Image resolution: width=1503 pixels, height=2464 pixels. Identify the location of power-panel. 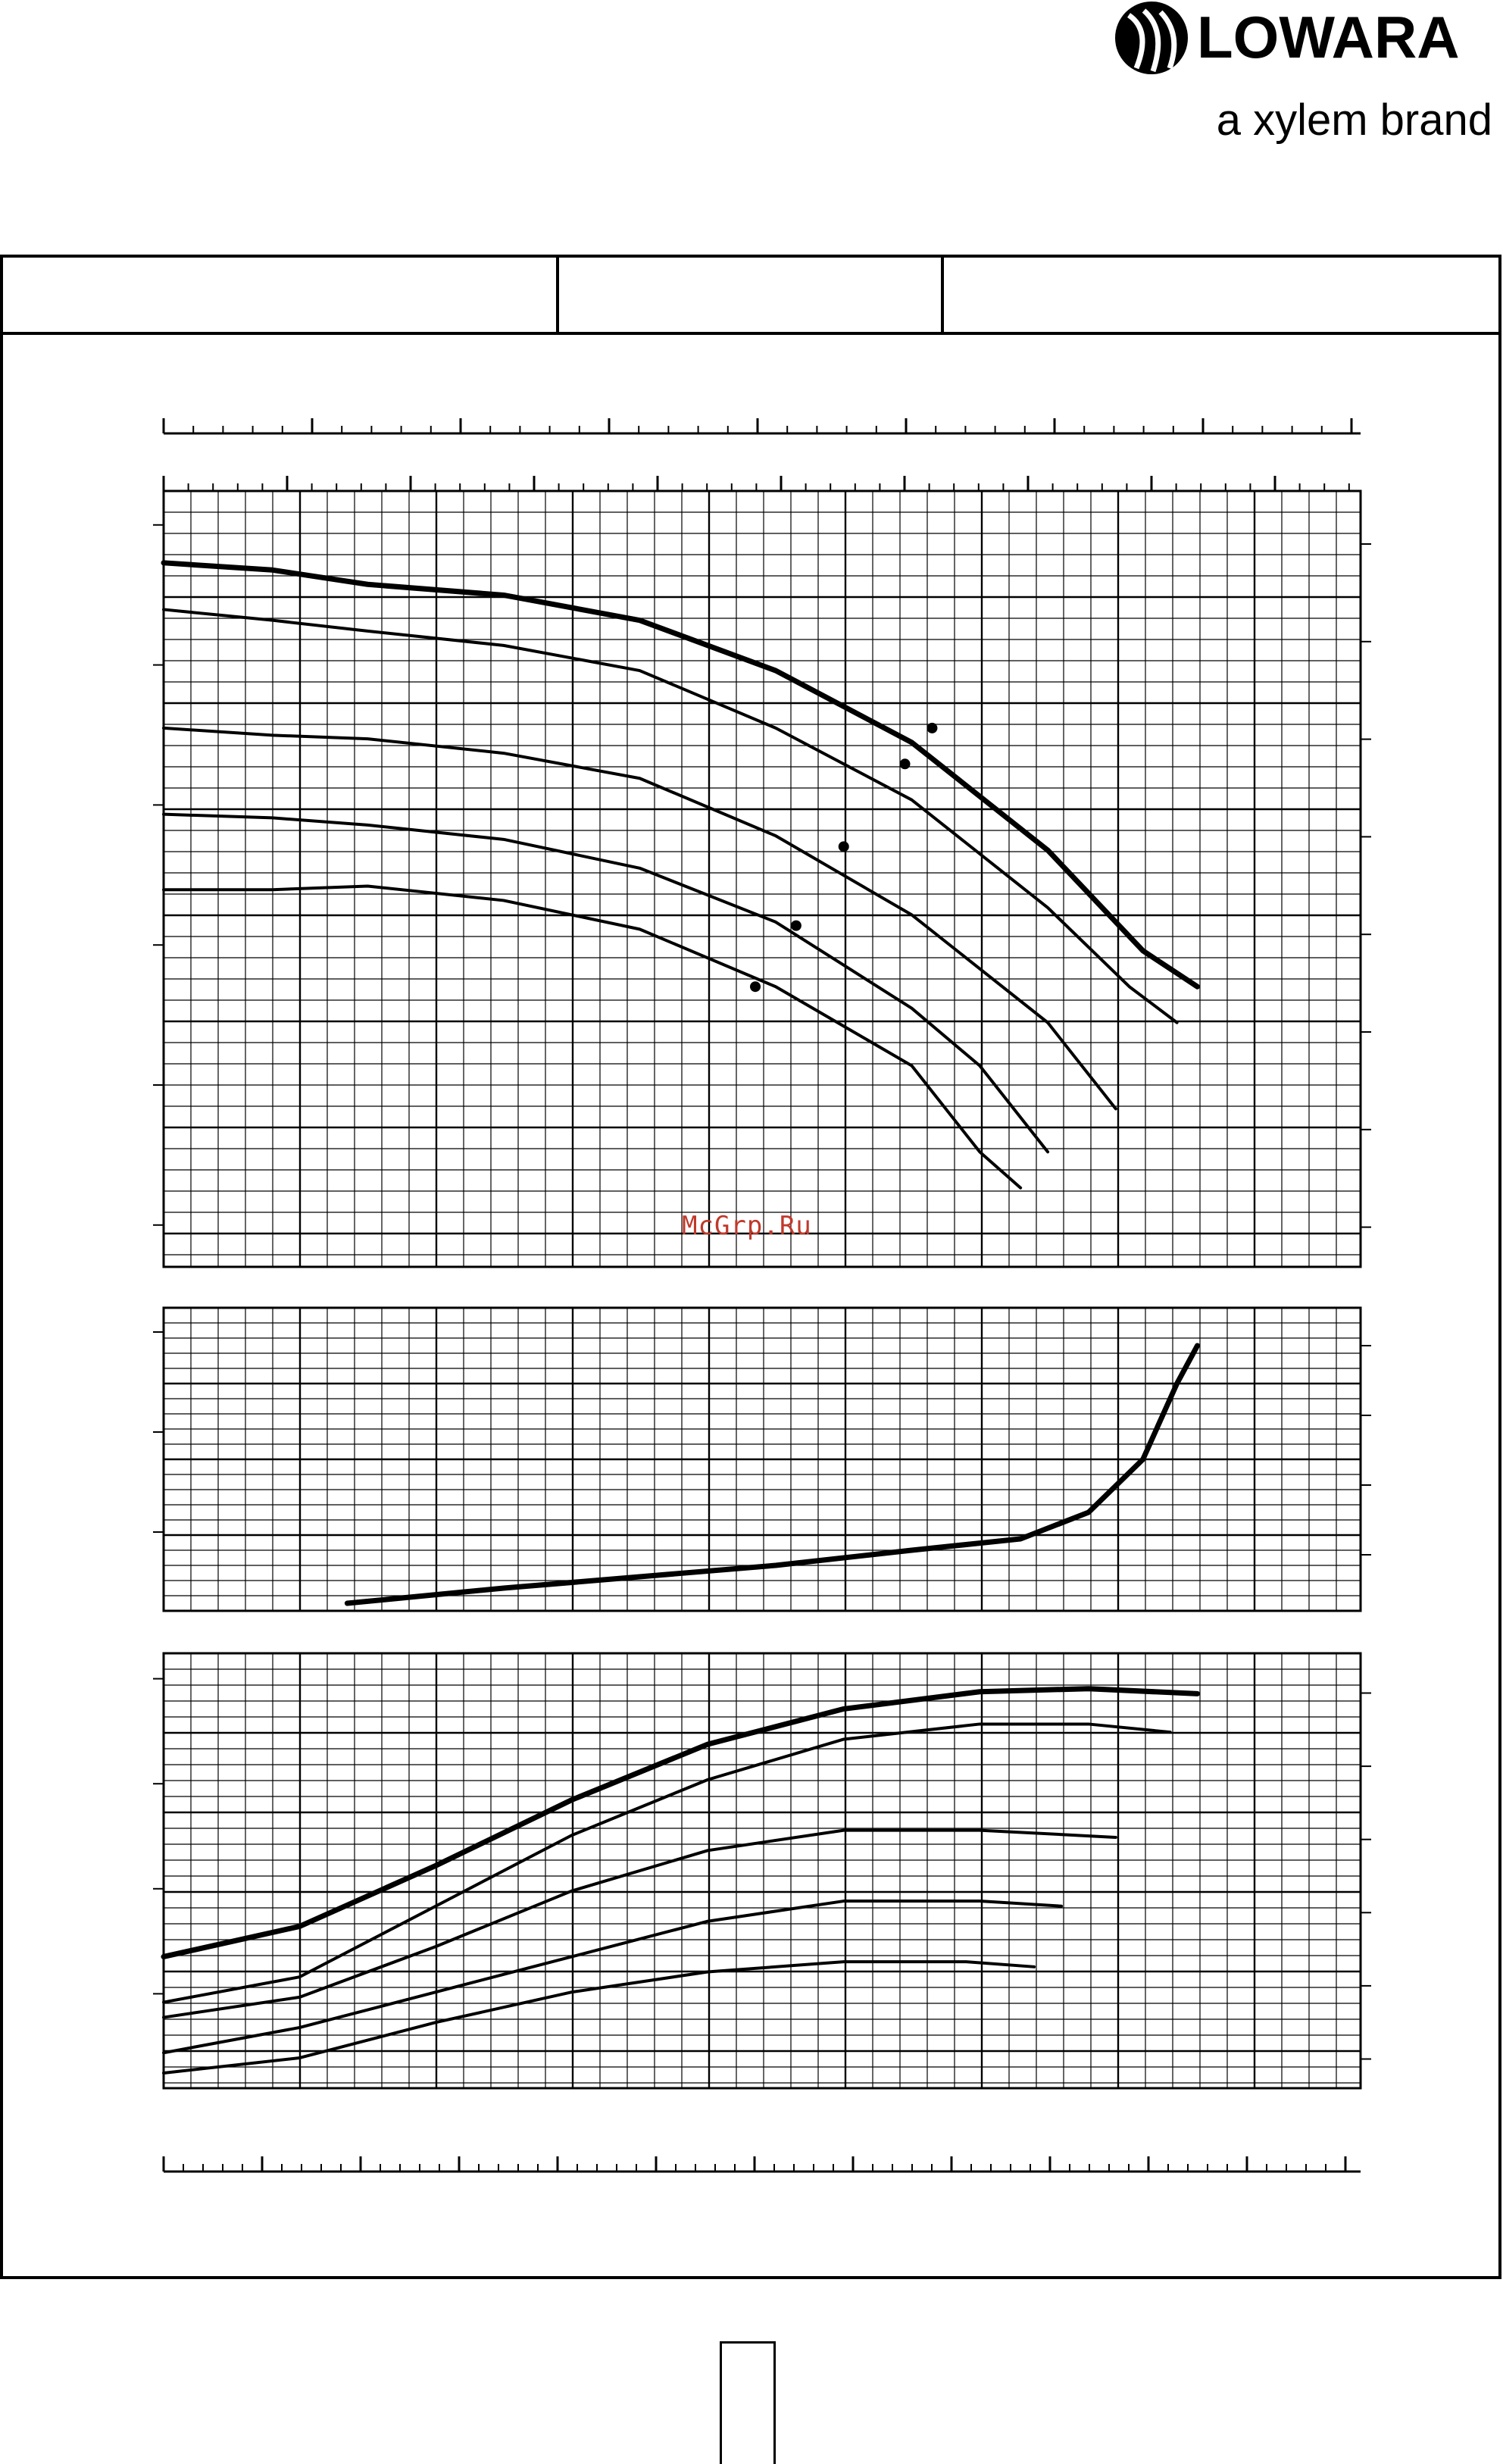
(762, 1871).